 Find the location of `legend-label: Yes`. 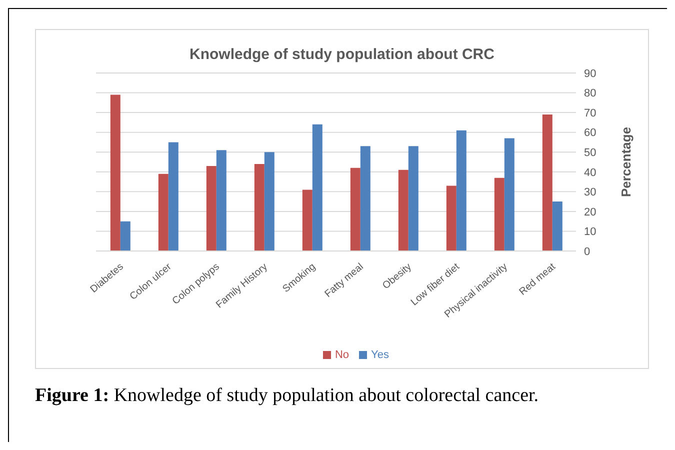

legend-label: Yes is located at coordinates (380, 355).